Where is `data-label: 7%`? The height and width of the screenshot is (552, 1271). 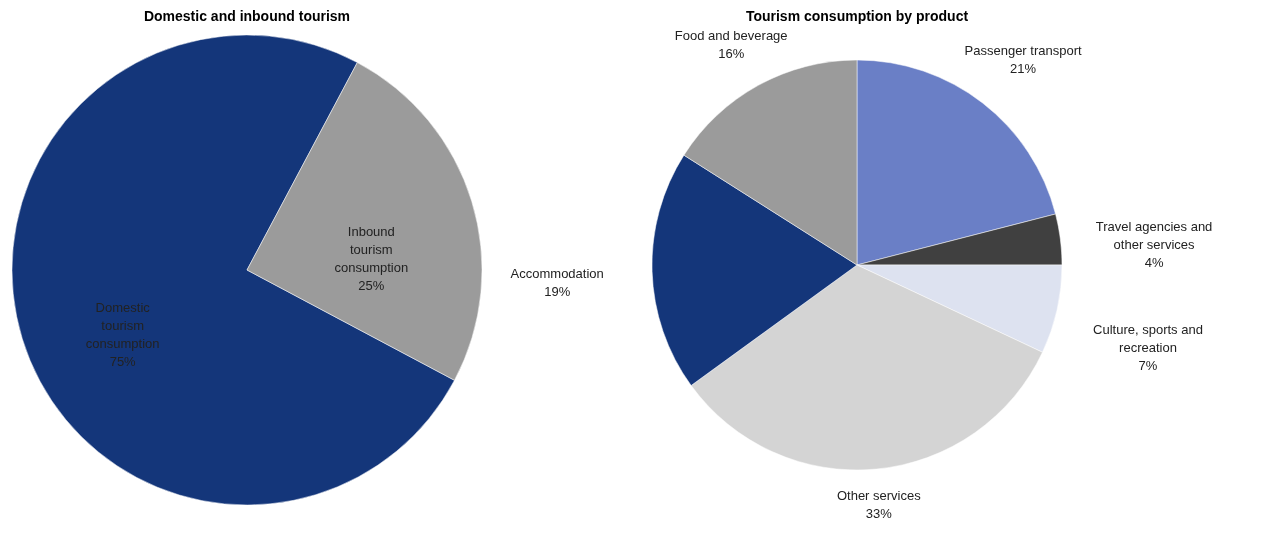
data-label: 7% is located at coordinates (1148, 366).